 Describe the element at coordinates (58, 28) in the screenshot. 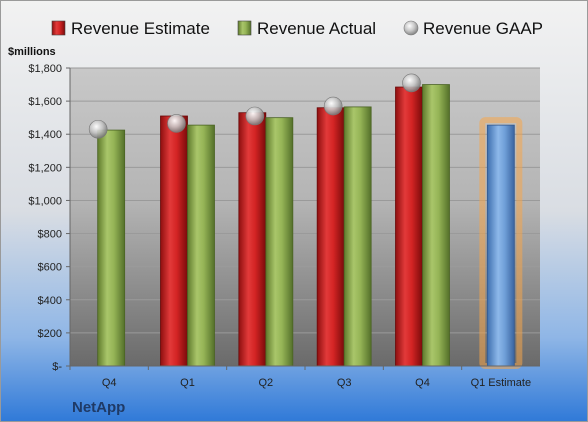

I see `red-square-icon` at that location.